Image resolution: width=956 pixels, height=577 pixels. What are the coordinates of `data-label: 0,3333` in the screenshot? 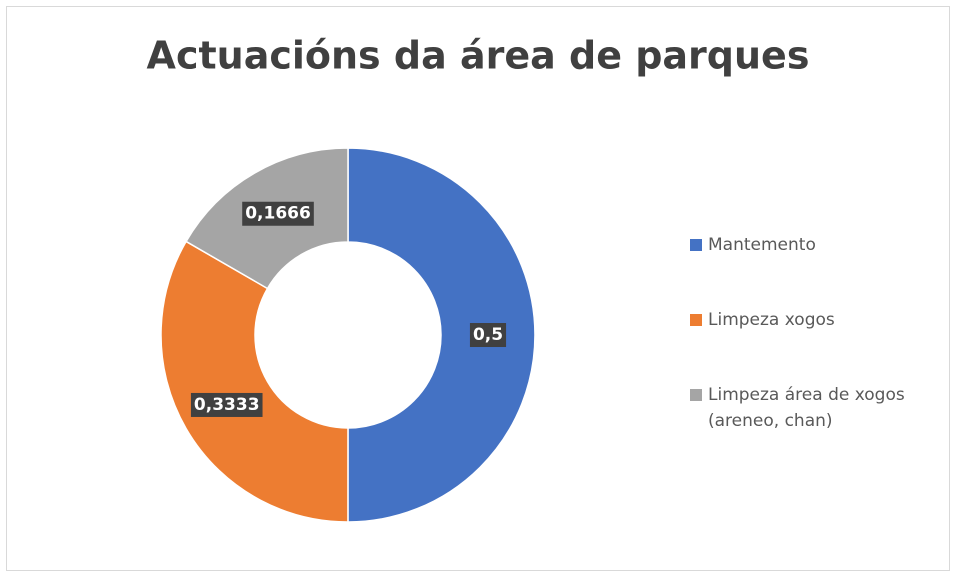 It's located at (227, 405).